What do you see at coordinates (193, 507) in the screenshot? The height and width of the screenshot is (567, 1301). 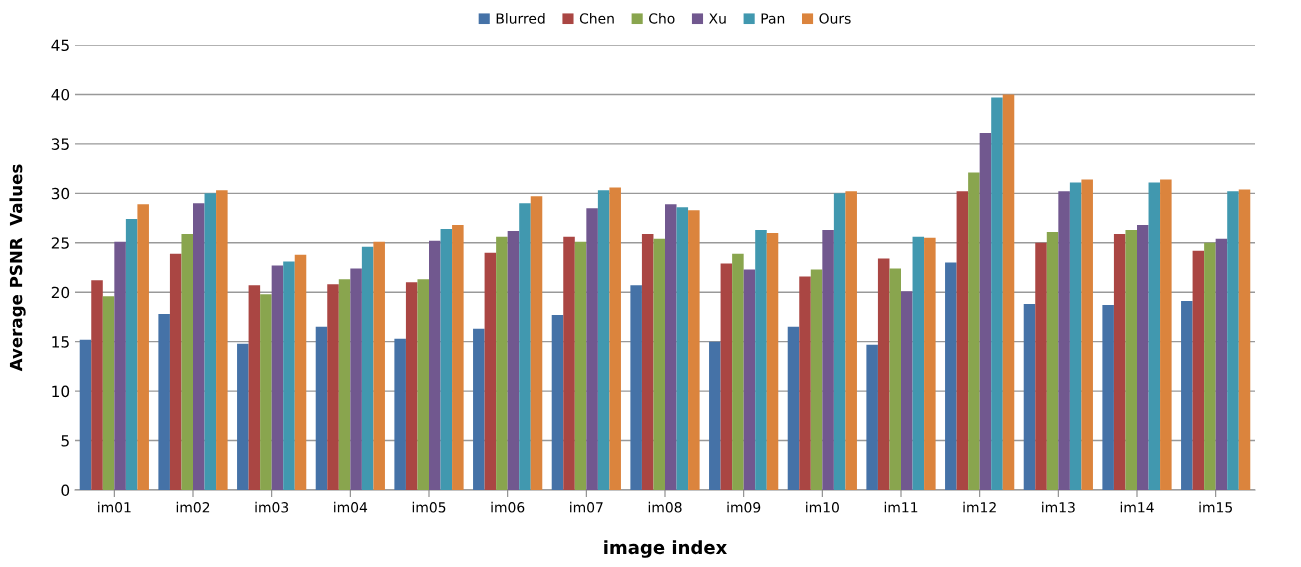 I see `x-tick-label: im02` at bounding box center [193, 507].